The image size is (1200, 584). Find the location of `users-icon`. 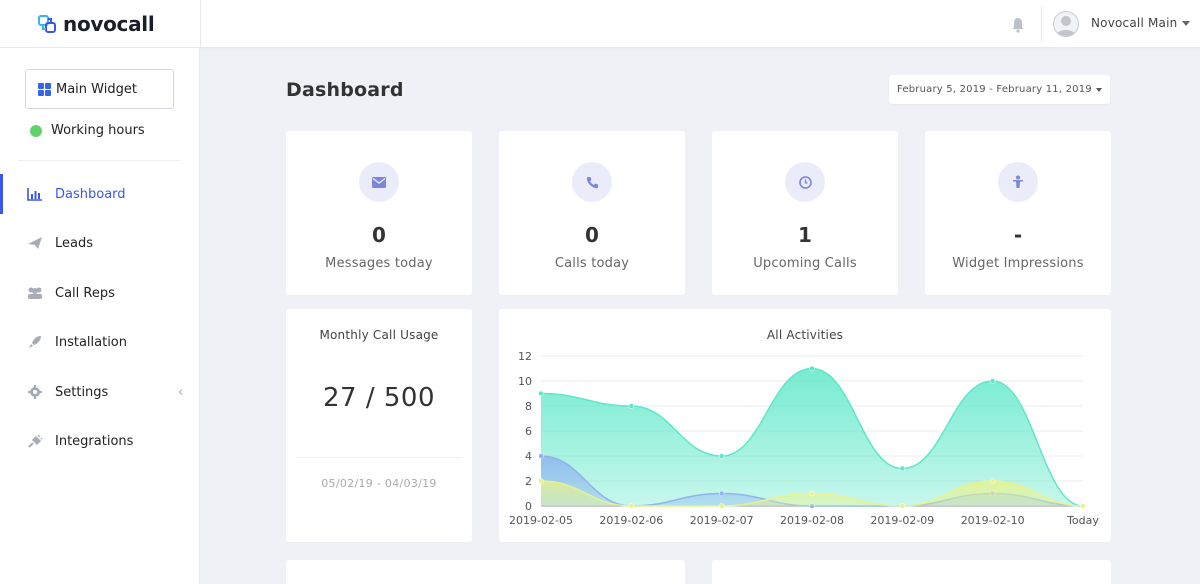

users-icon is located at coordinates (35, 293).